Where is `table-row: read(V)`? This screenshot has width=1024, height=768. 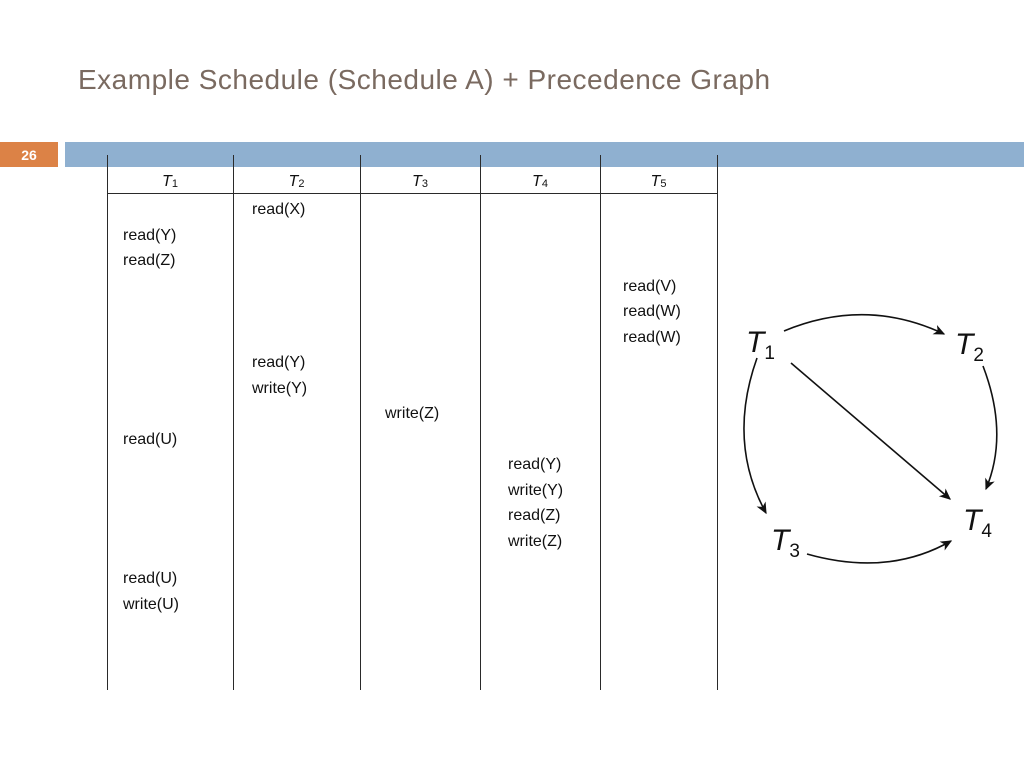 table-row: read(V) is located at coordinates (412, 287).